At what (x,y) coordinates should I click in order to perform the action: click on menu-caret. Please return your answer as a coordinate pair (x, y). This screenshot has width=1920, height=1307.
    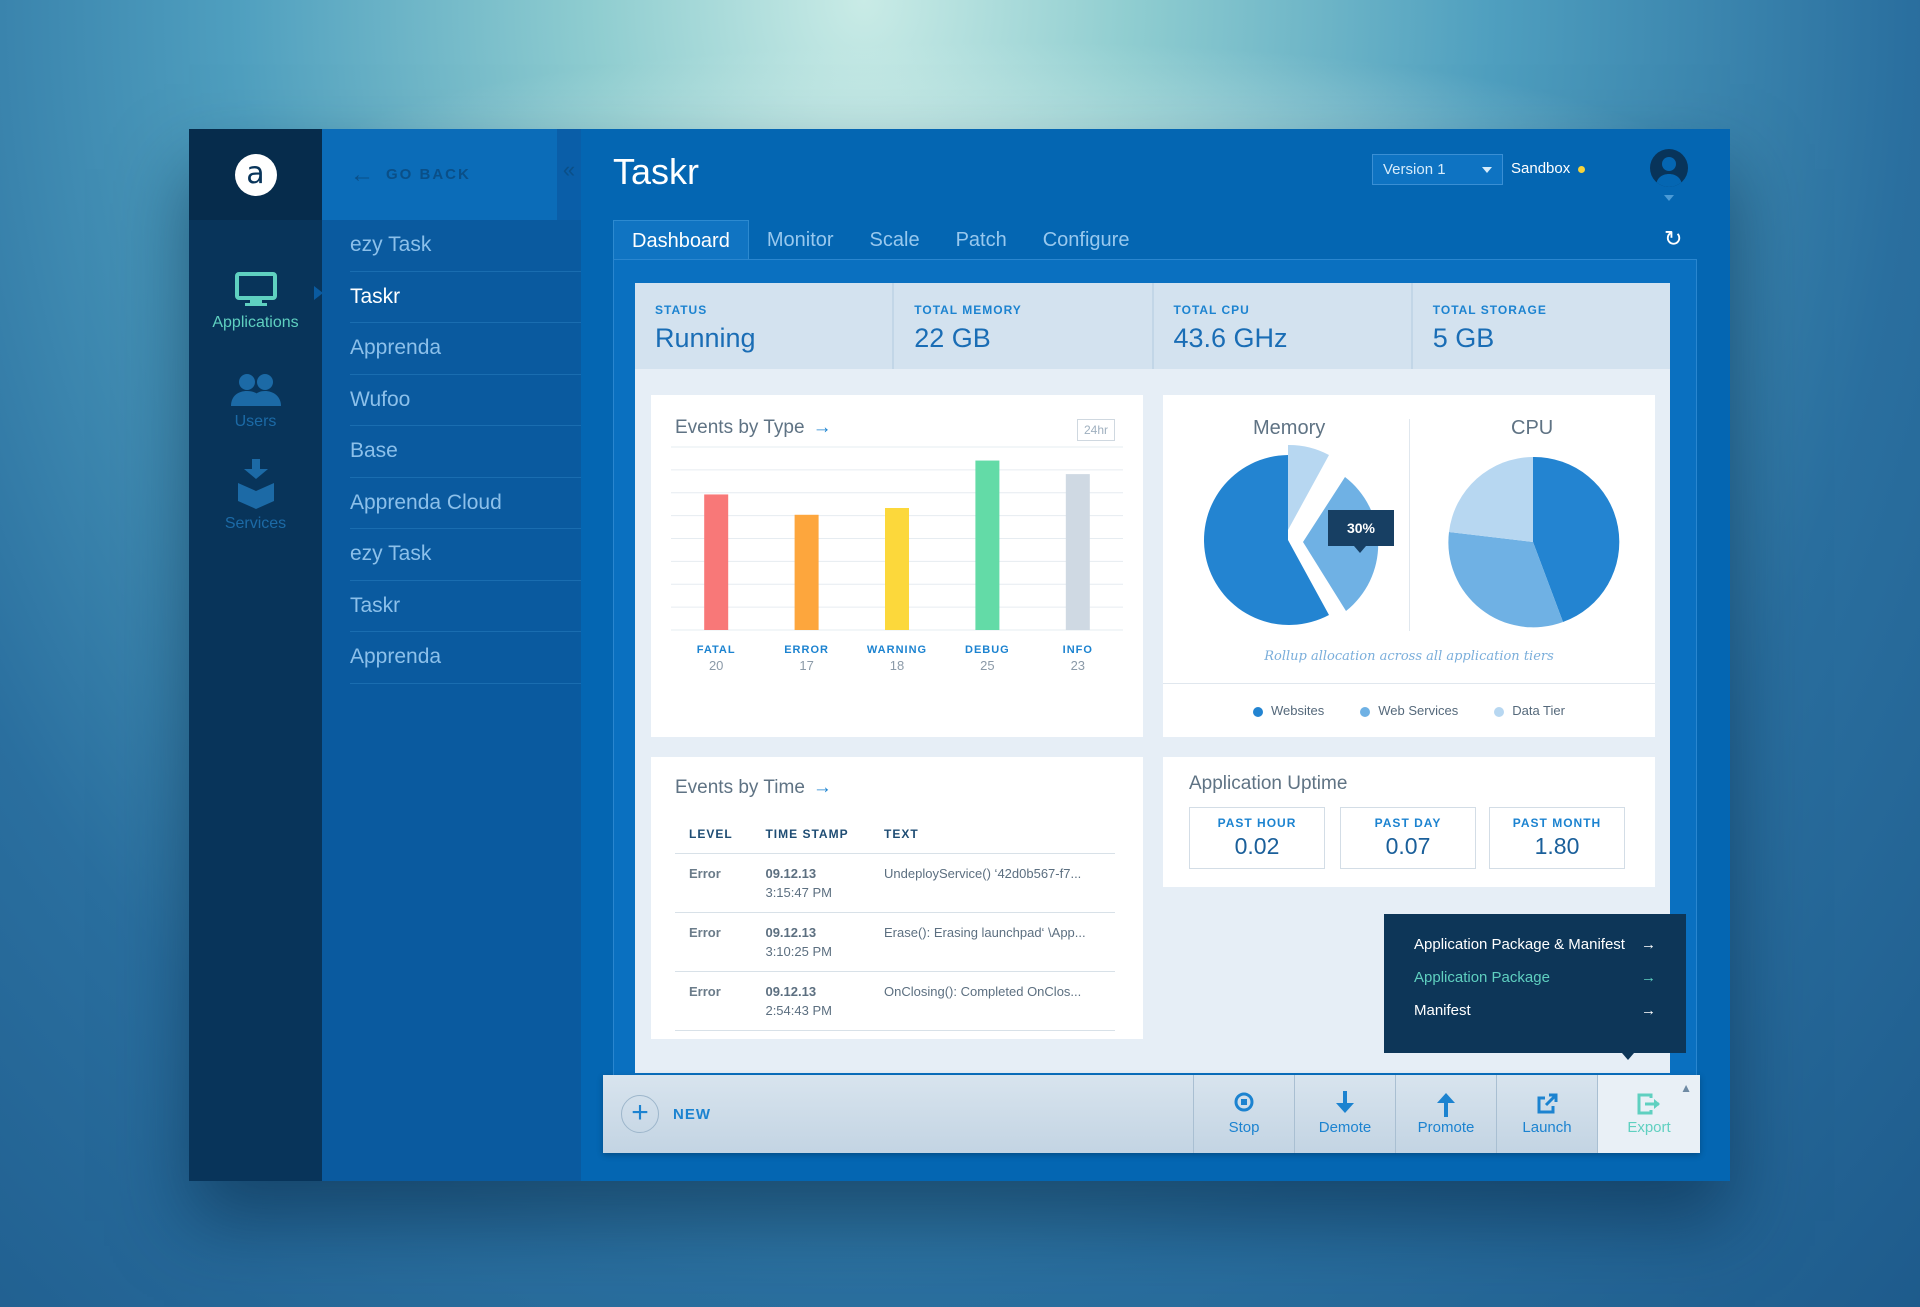
    Looking at the image, I should click on (1628, 1056).